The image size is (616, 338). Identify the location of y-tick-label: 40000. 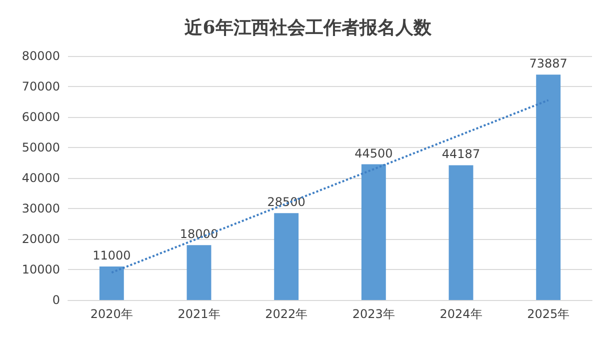
(41, 178).